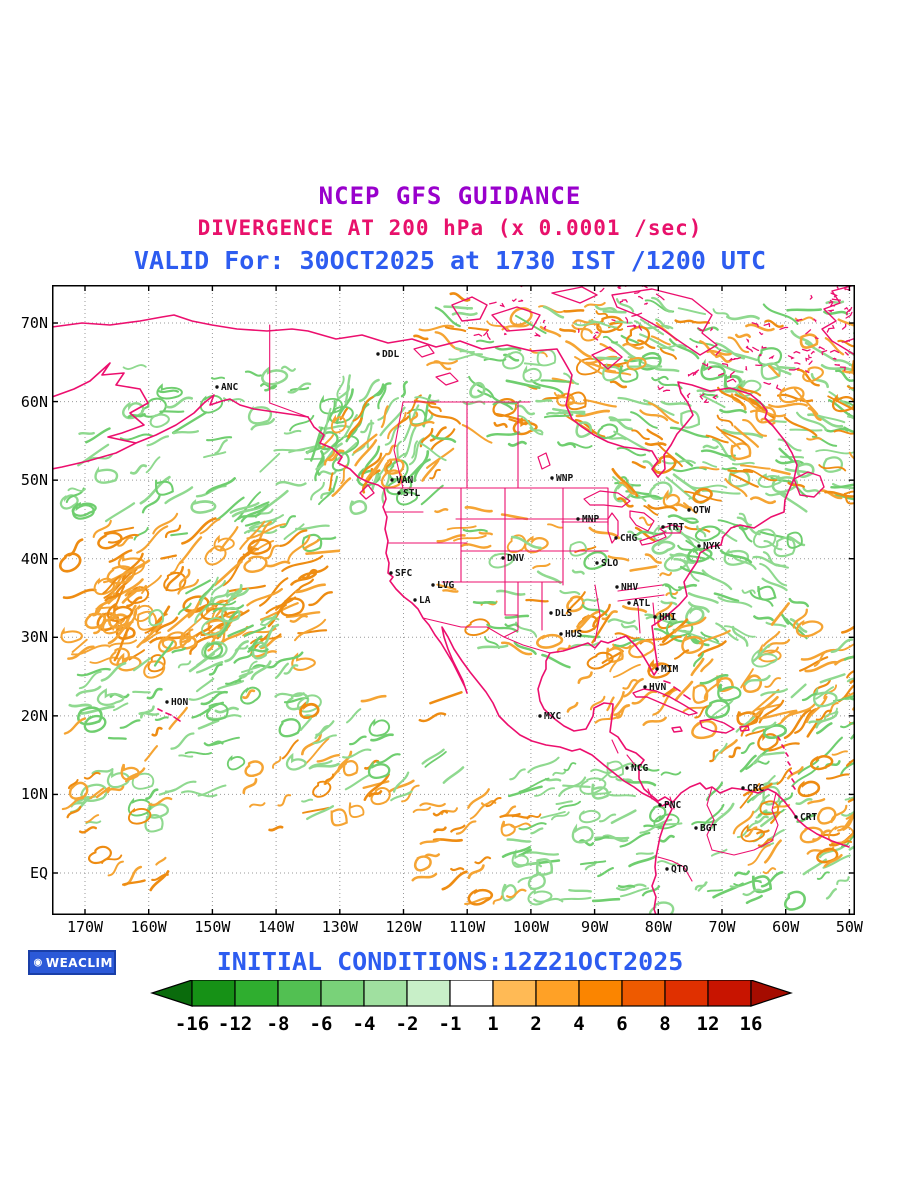 Image resolution: width=900 pixels, height=1200 pixels. Describe the element at coordinates (38, 962) in the screenshot. I see `weaclim-icon: ◉` at that location.